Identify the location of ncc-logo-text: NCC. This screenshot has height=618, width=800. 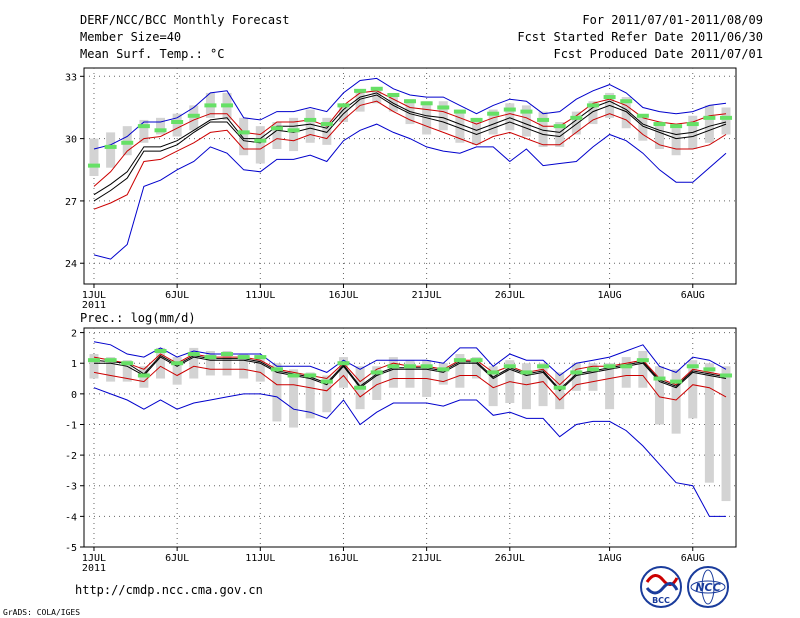
(707, 587).